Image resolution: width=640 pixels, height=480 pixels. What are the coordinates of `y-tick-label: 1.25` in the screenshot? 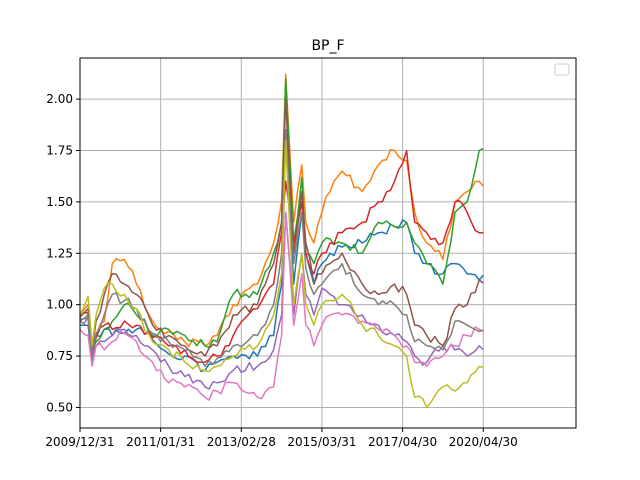 It's located at (59, 253).